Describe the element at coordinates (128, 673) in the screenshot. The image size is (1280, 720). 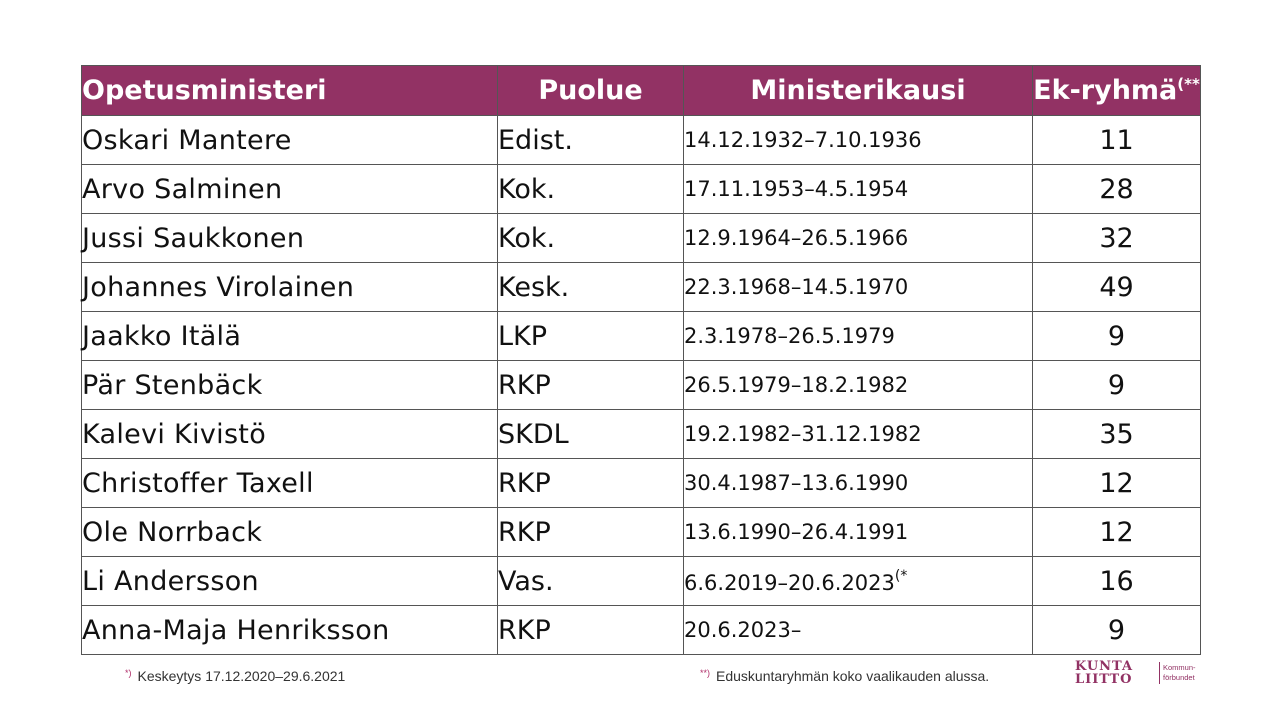
I see `footnote-marker: *)` at that location.